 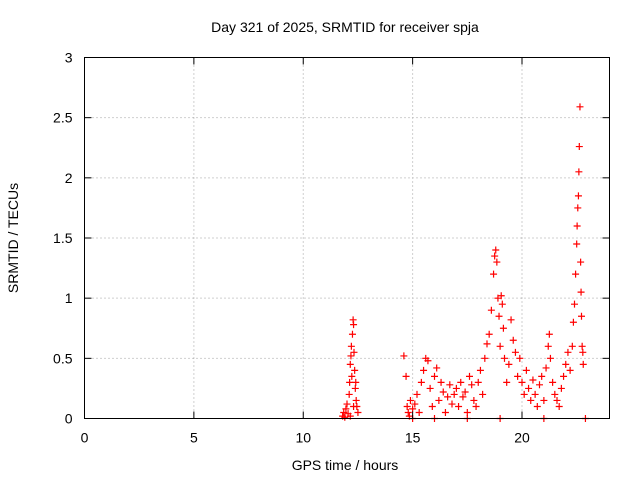 What do you see at coordinates (69, 58) in the screenshot?
I see `y-tick-label: 3` at bounding box center [69, 58].